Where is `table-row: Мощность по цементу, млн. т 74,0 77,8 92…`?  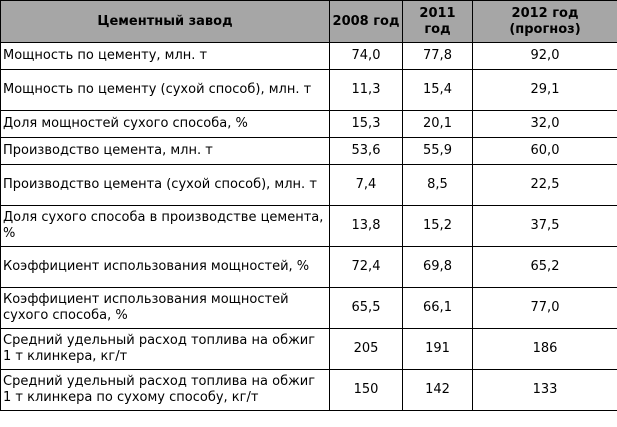 table-row: Мощность по цементу, млн. т 74,0 77,8 92… is located at coordinates (308, 56).